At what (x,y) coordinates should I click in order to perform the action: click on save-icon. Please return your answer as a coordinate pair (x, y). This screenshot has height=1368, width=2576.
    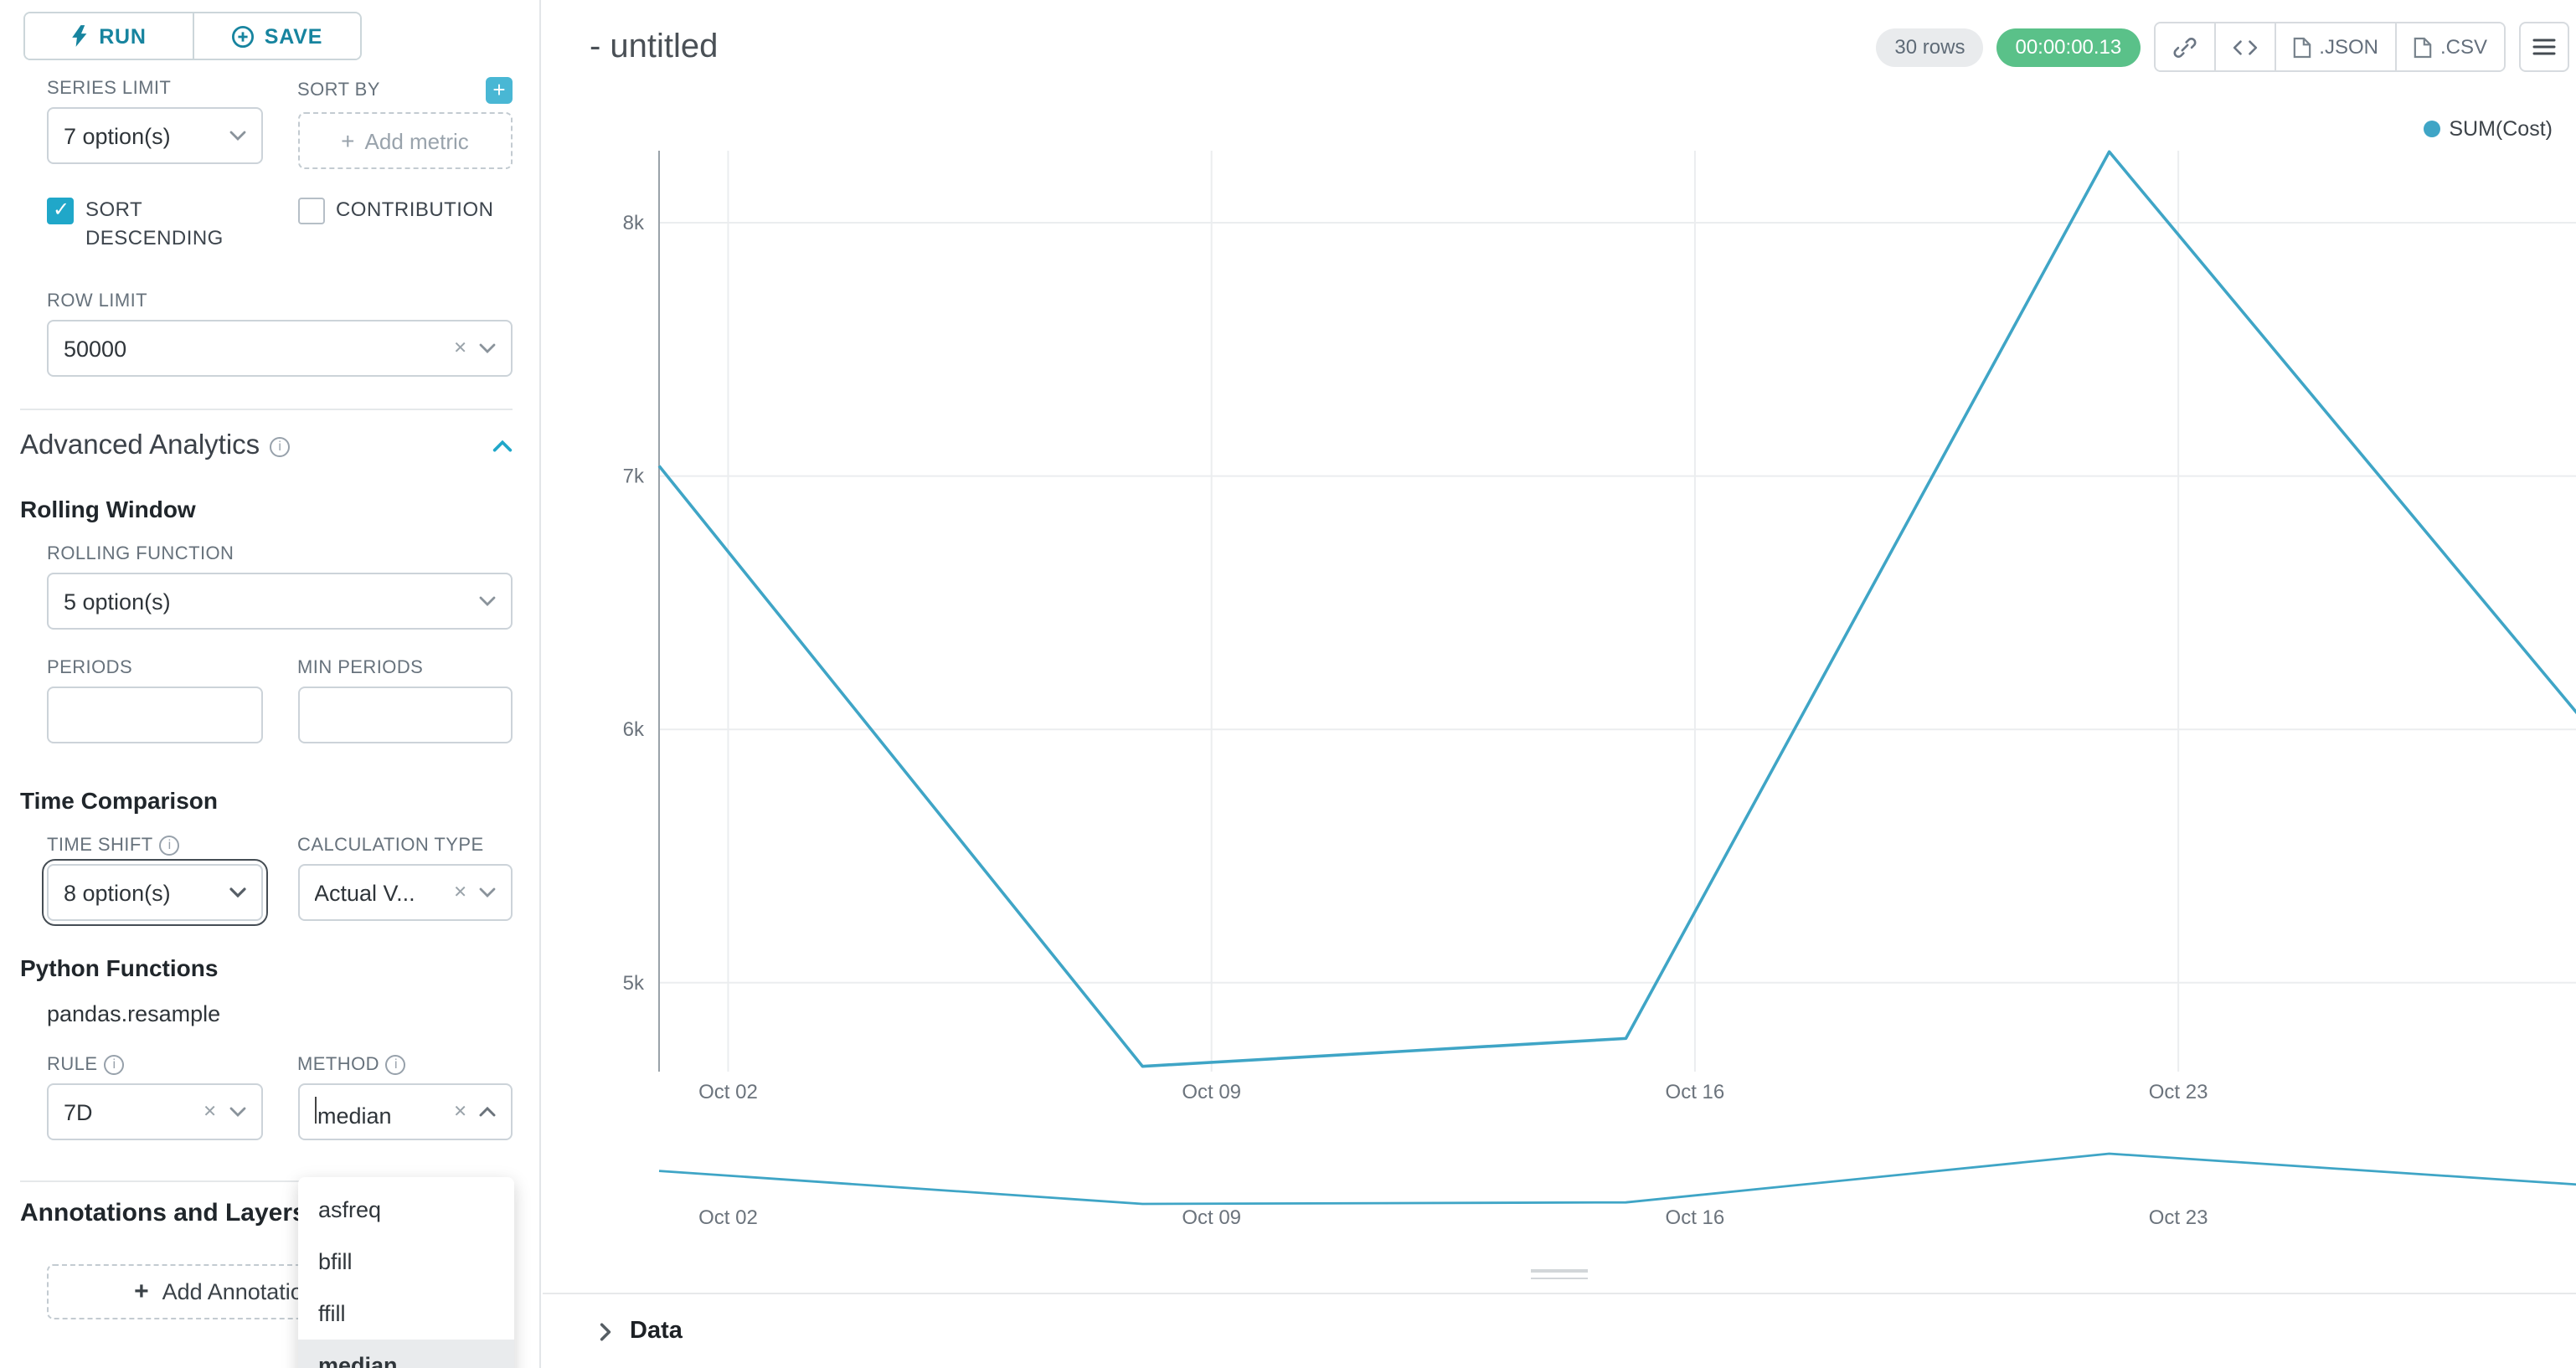
    Looking at the image, I should click on (243, 36).